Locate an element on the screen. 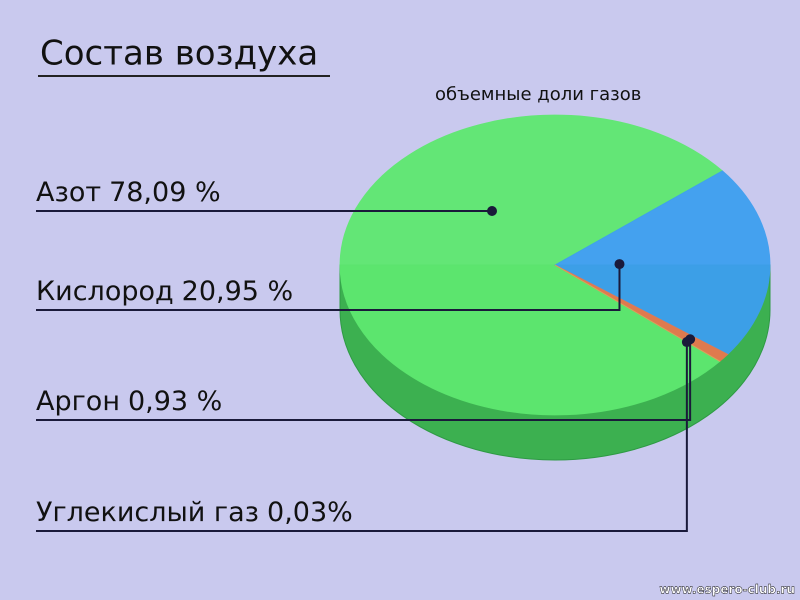 The height and width of the screenshot is (600, 800). slice-label: Углекислый газ 0,03% is located at coordinates (194, 512).